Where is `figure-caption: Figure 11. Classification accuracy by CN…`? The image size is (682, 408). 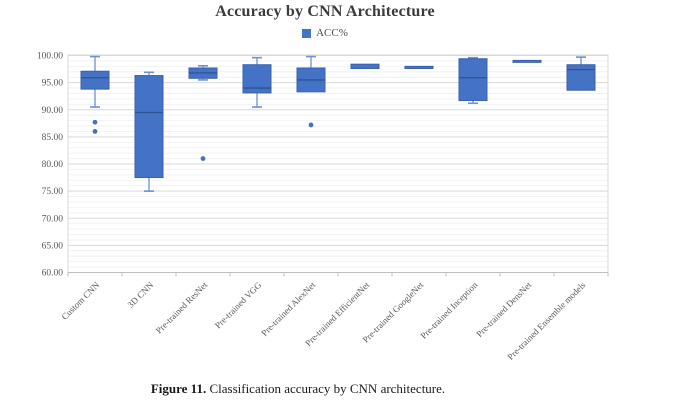
figure-caption: Figure 11. Classification accuracy by CN… is located at coordinates (298, 389).